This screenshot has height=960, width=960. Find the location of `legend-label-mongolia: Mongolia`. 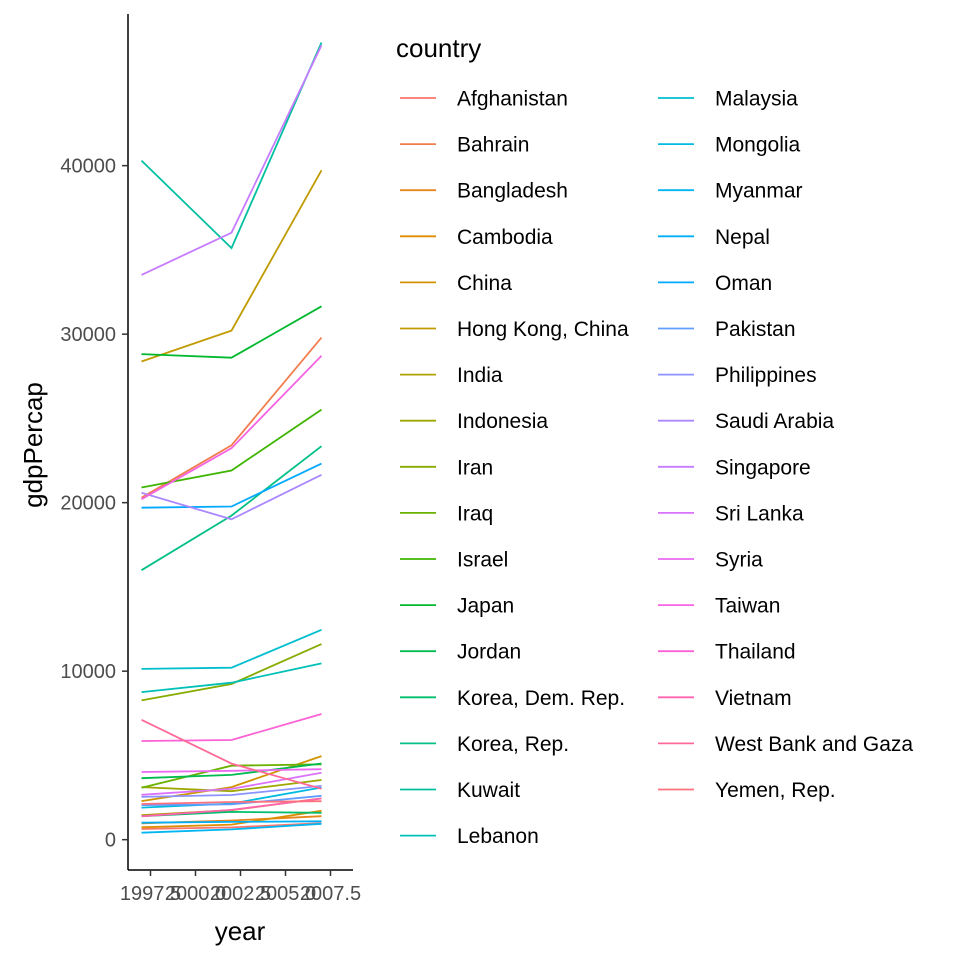

legend-label-mongolia: Mongolia is located at coordinates (758, 145).